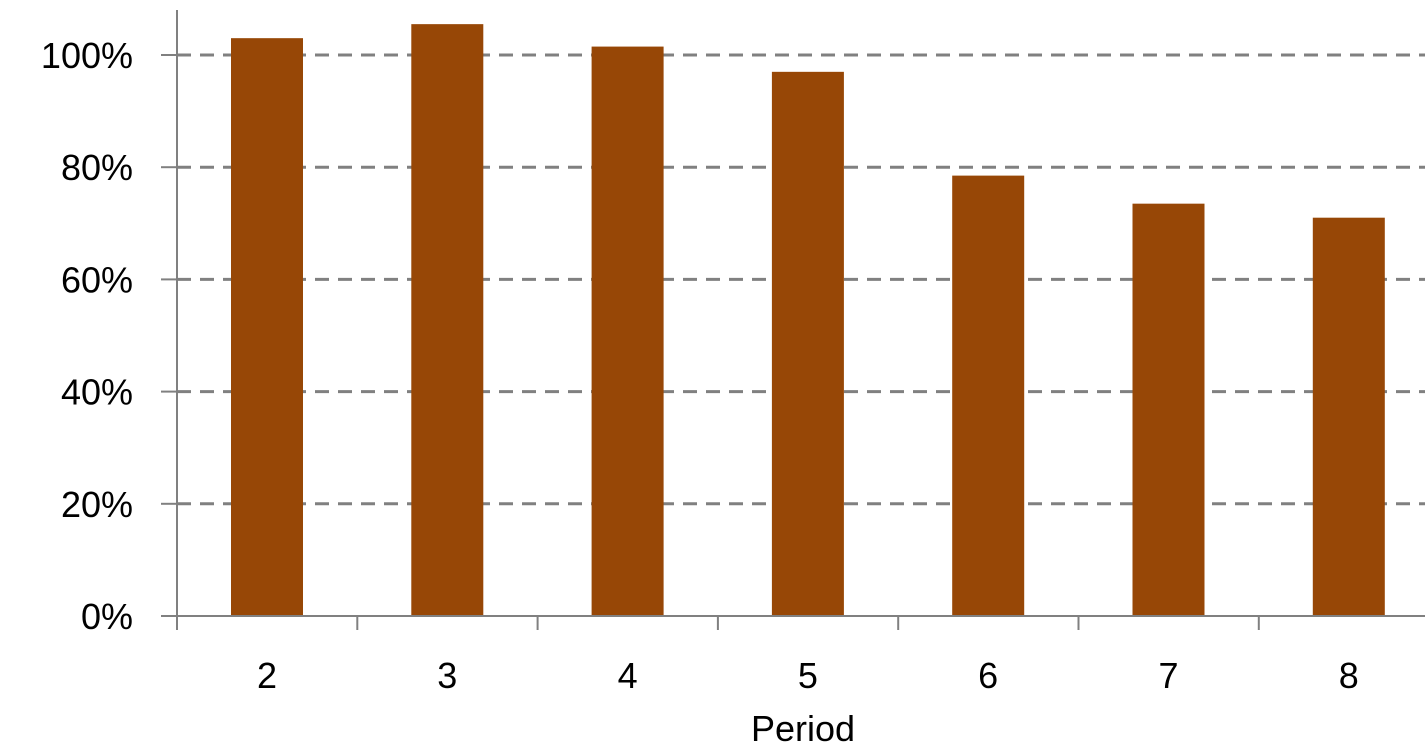 The image size is (1425, 748). I want to click on x-axis-title: Period, so click(803, 728).